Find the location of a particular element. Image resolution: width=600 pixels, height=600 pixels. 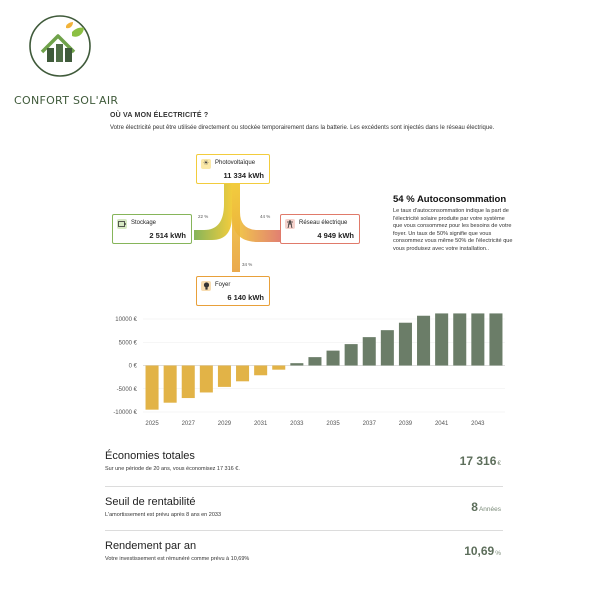

stat-rentabilite-number: 8 is located at coordinates (474, 507).